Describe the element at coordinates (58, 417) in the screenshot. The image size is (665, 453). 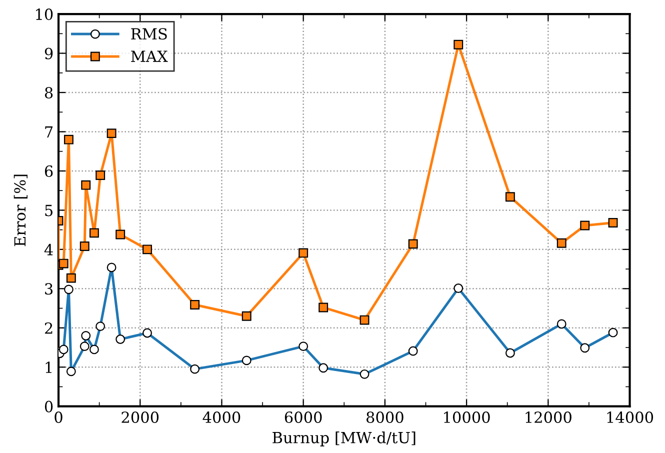
I see `x-tick-label: 0` at that location.